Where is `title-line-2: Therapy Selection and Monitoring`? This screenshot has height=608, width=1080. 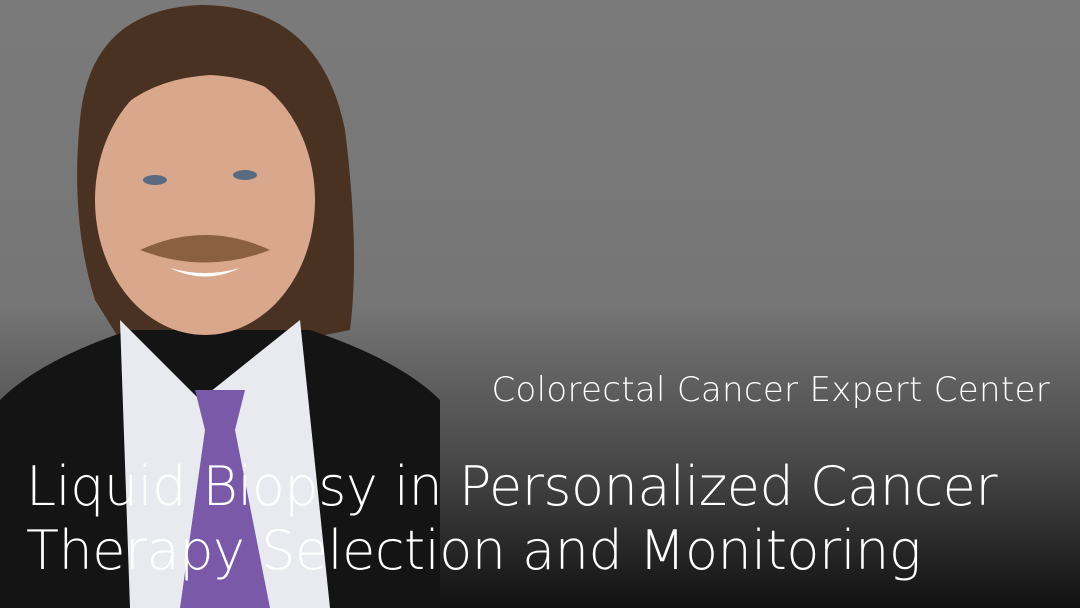
title-line-2: Therapy Selection and Monitoring is located at coordinates (473, 550).